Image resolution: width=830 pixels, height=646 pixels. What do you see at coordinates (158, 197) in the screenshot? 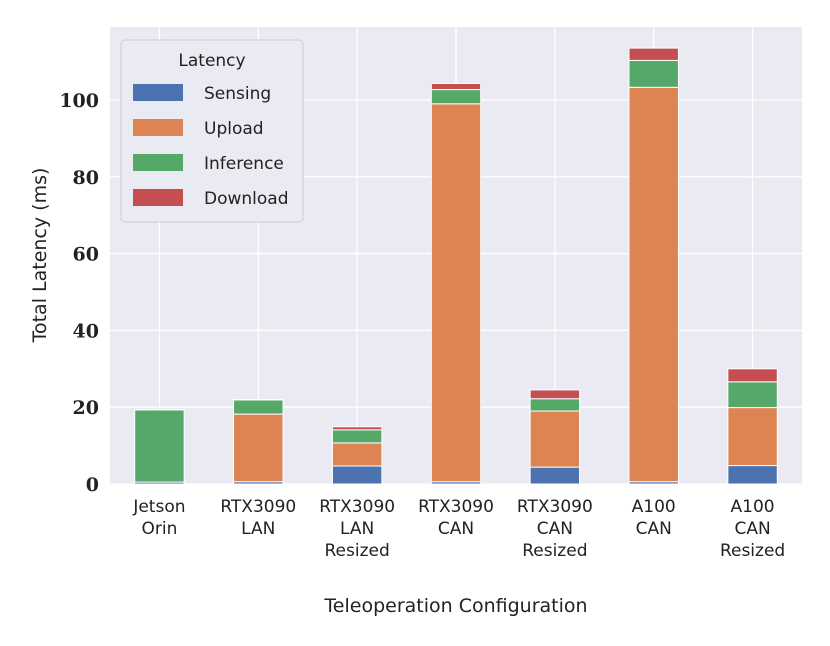
I see `legend-swatch-download` at bounding box center [158, 197].